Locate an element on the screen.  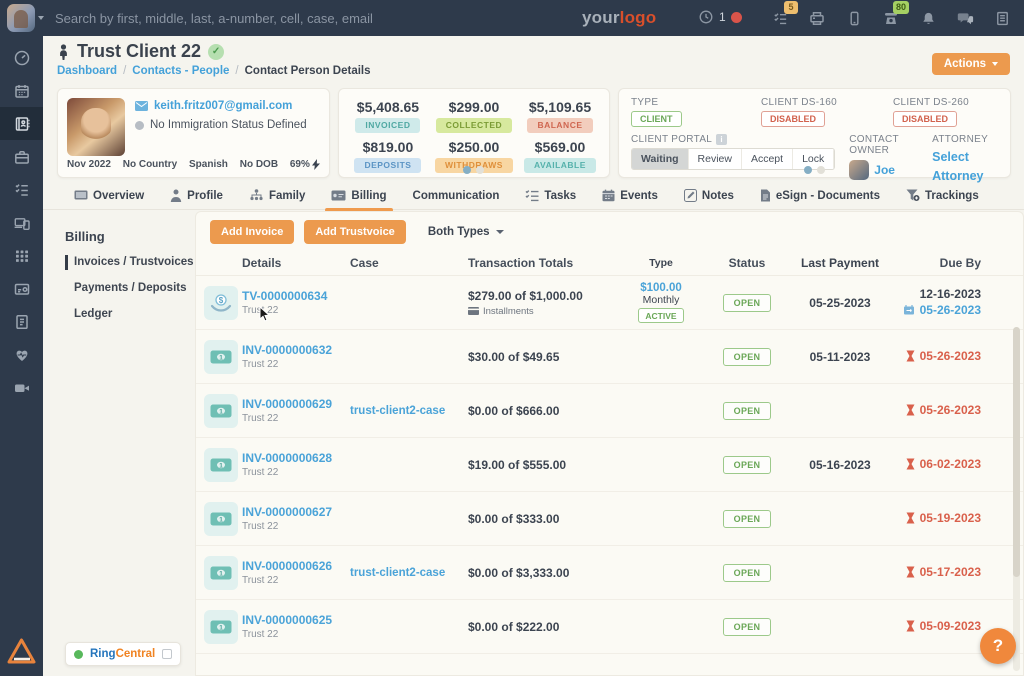
owner-link: Joe is located at coordinates (884, 170).